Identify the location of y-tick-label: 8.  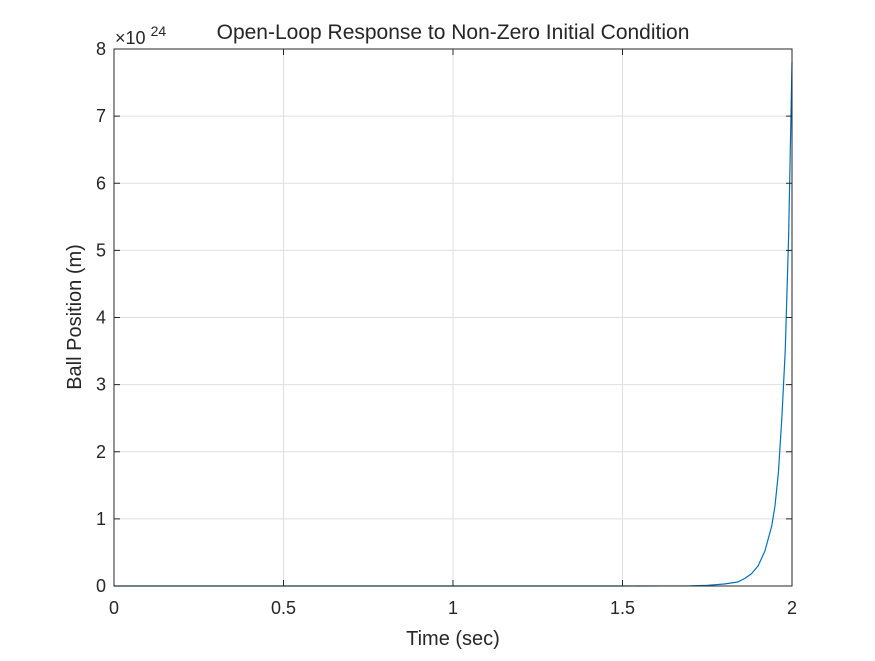
(101, 49).